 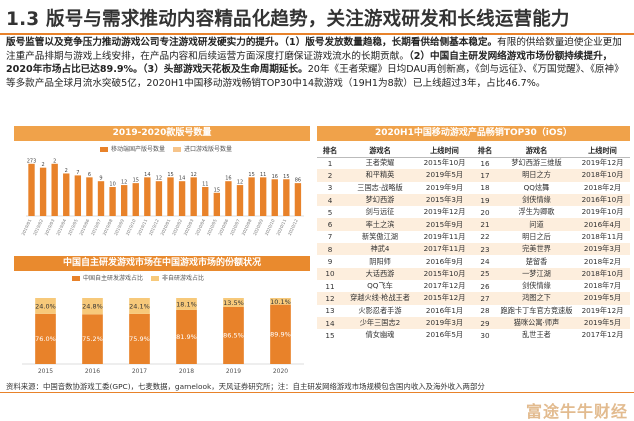 What do you see at coordinates (473, 151) in the screenshot?
I see `table-header-row: 排名 游戏名 上线时间 排名 游戏名 上线时间` at bounding box center [473, 151].